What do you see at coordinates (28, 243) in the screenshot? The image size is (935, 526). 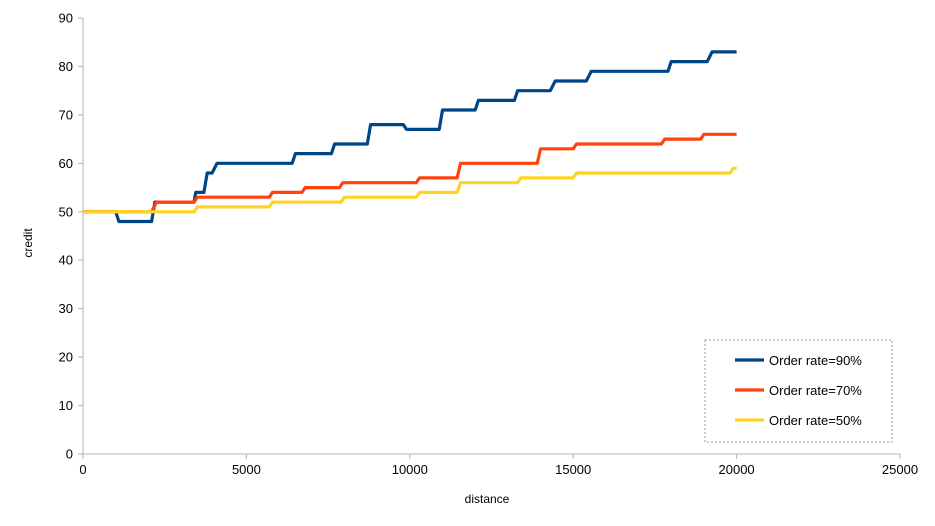 I see `y-axis-title: credit` at bounding box center [28, 243].